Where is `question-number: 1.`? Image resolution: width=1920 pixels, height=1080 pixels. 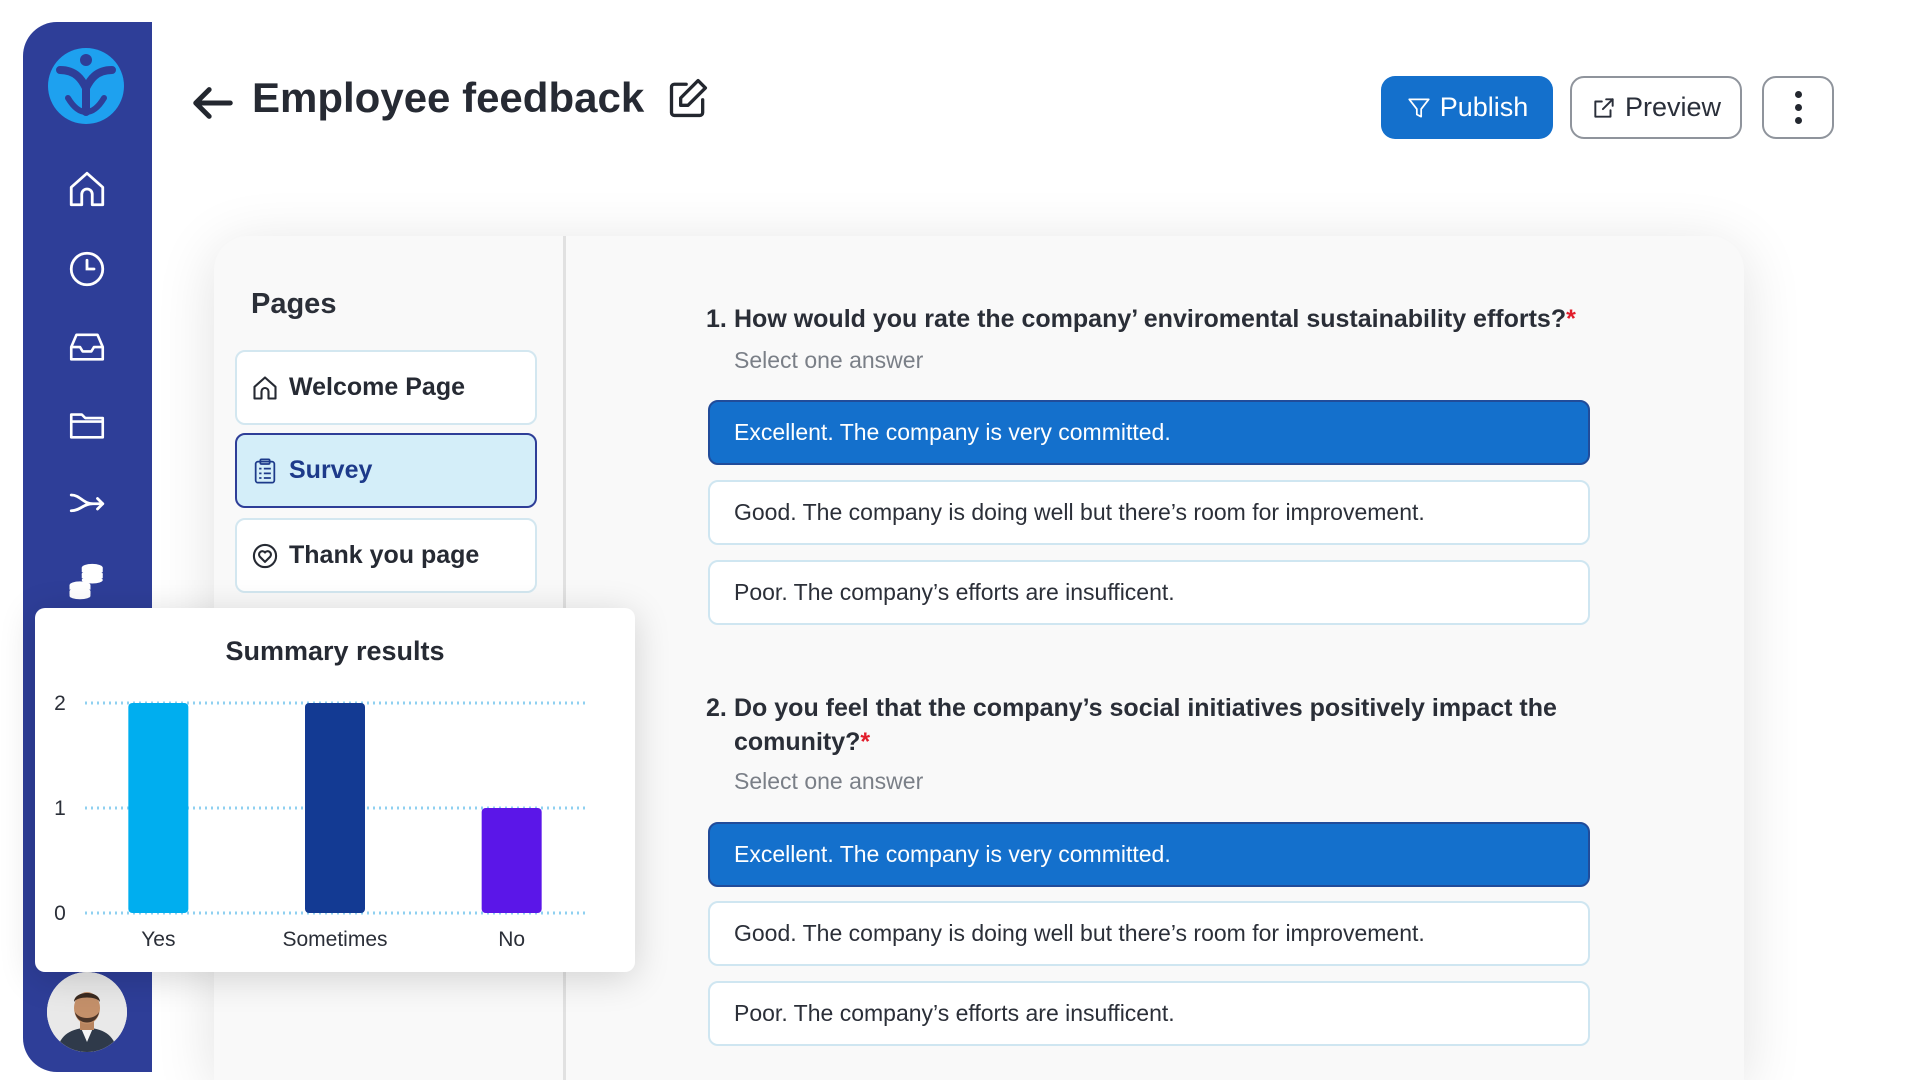
question-number: 1. is located at coordinates (716, 319).